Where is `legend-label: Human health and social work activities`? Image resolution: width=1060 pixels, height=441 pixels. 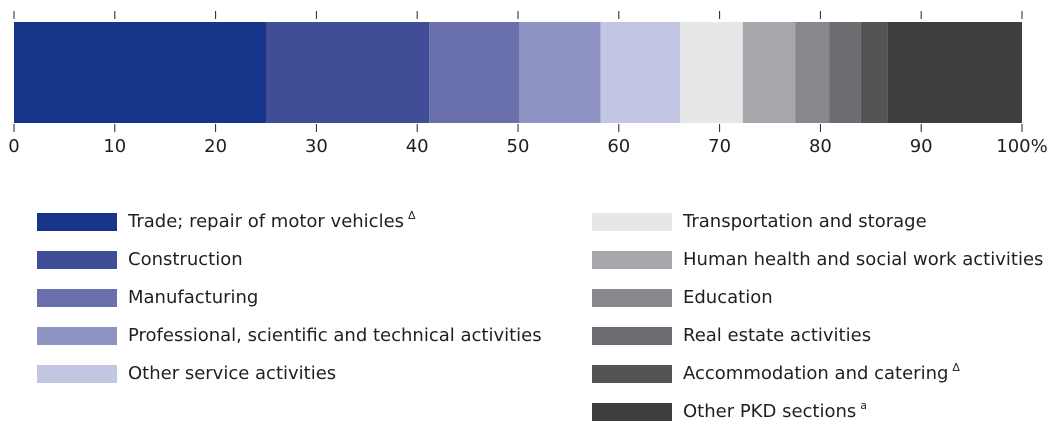
legend-label: Human health and social work activities is located at coordinates (863, 259).